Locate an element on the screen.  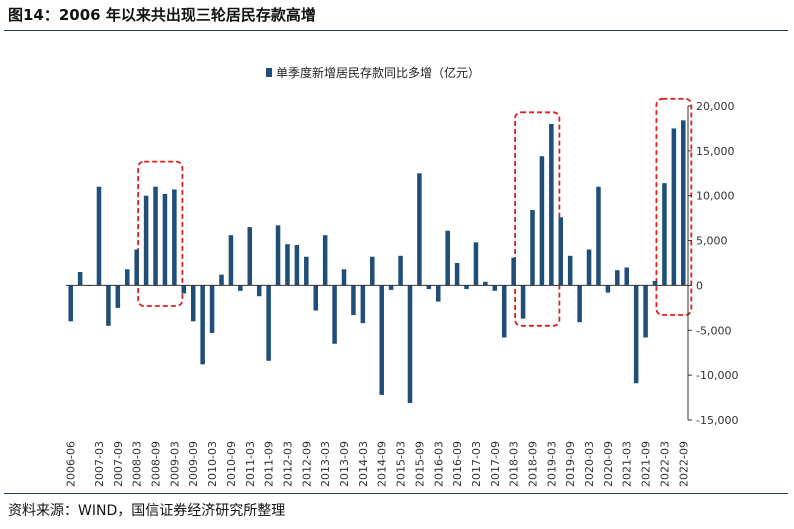
title-rule is located at coordinates (396, 30).